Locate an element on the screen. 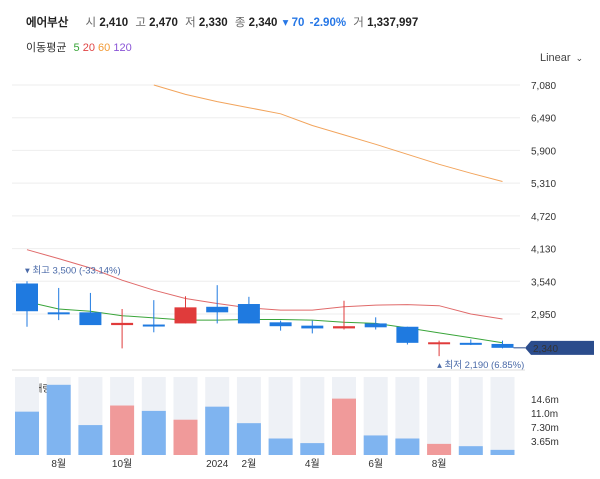 This screenshot has width=600, height=479. high-label: 고 is located at coordinates (140, 23).